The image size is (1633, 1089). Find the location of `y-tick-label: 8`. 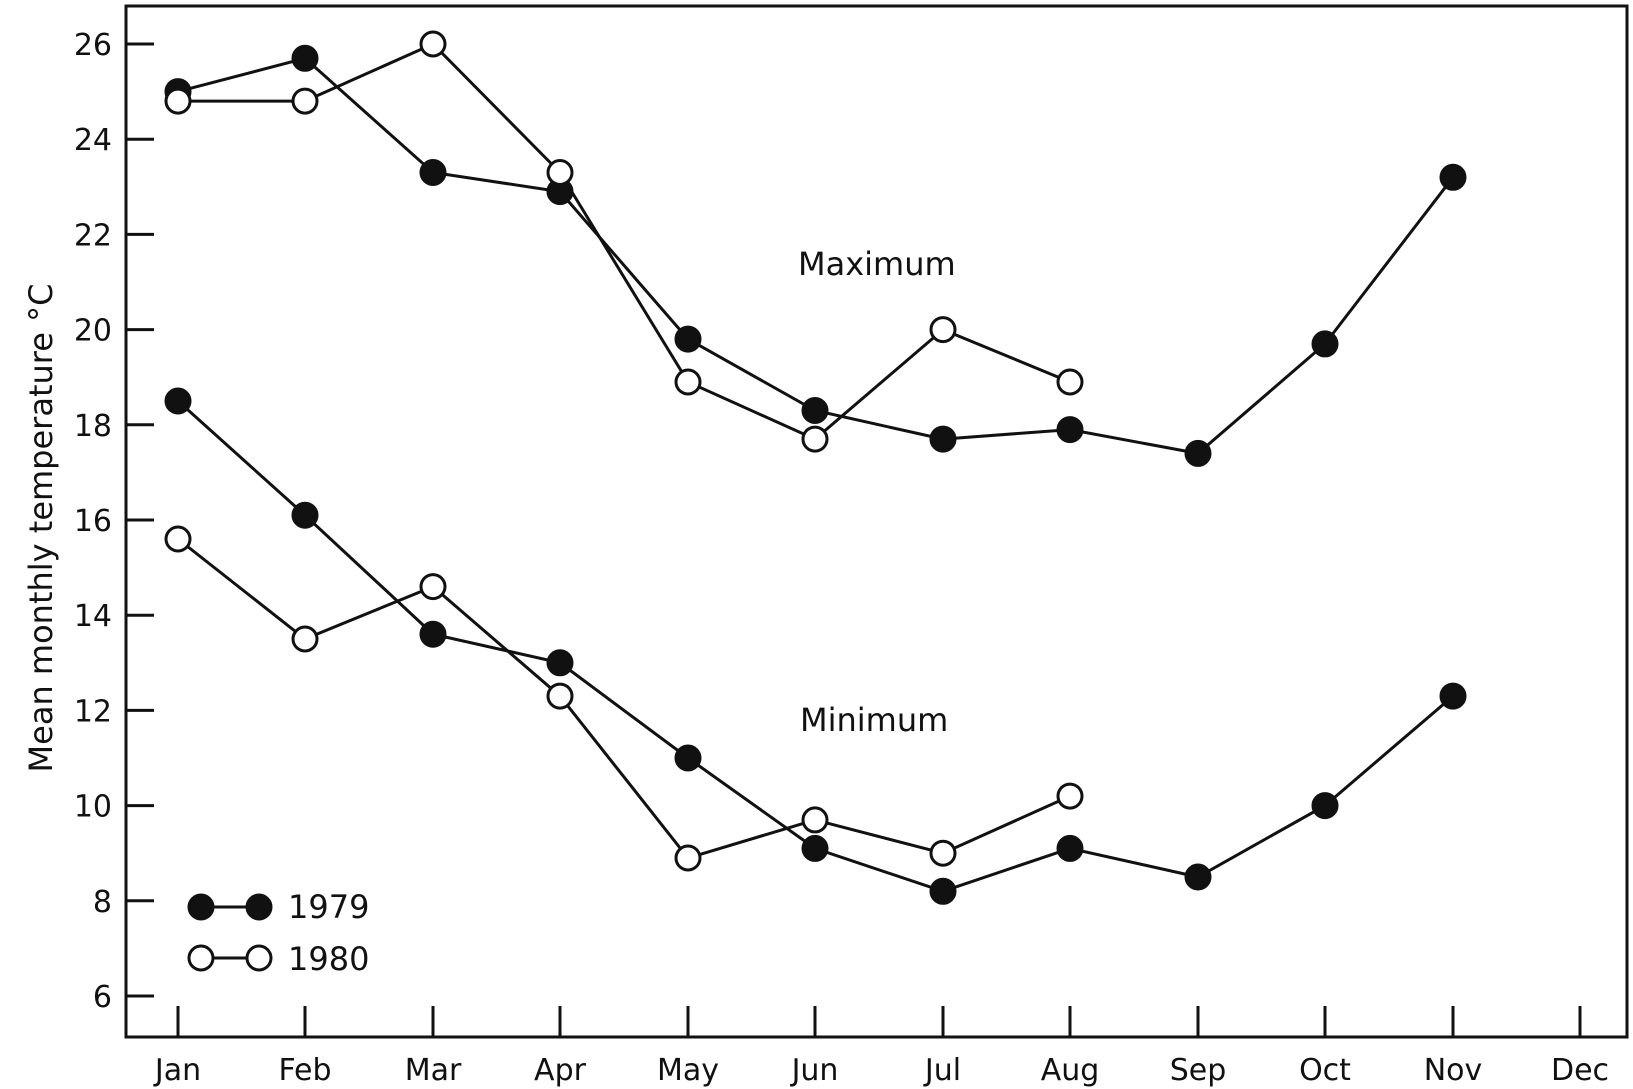

y-tick-label: 8 is located at coordinates (102, 902).